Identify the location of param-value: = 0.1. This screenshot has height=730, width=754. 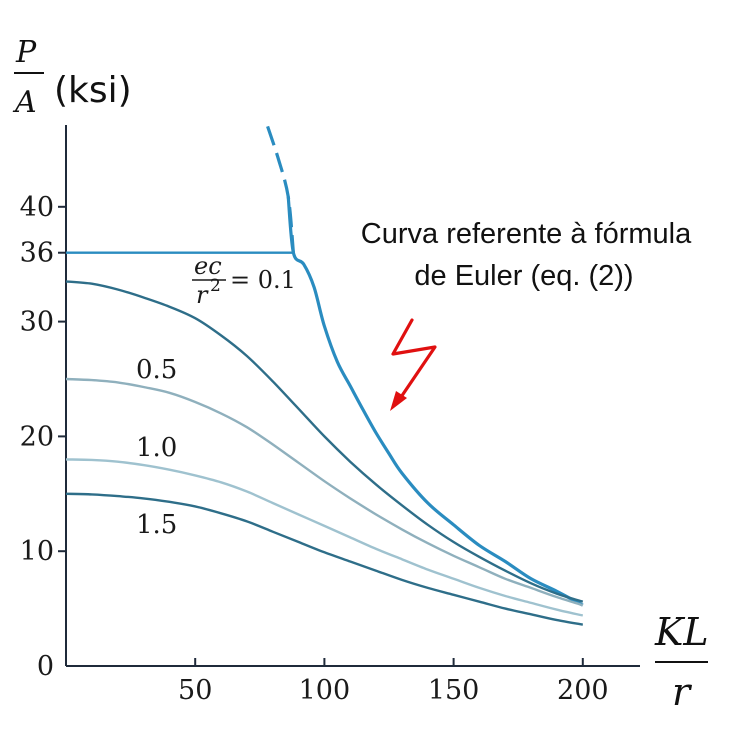
(263, 280).